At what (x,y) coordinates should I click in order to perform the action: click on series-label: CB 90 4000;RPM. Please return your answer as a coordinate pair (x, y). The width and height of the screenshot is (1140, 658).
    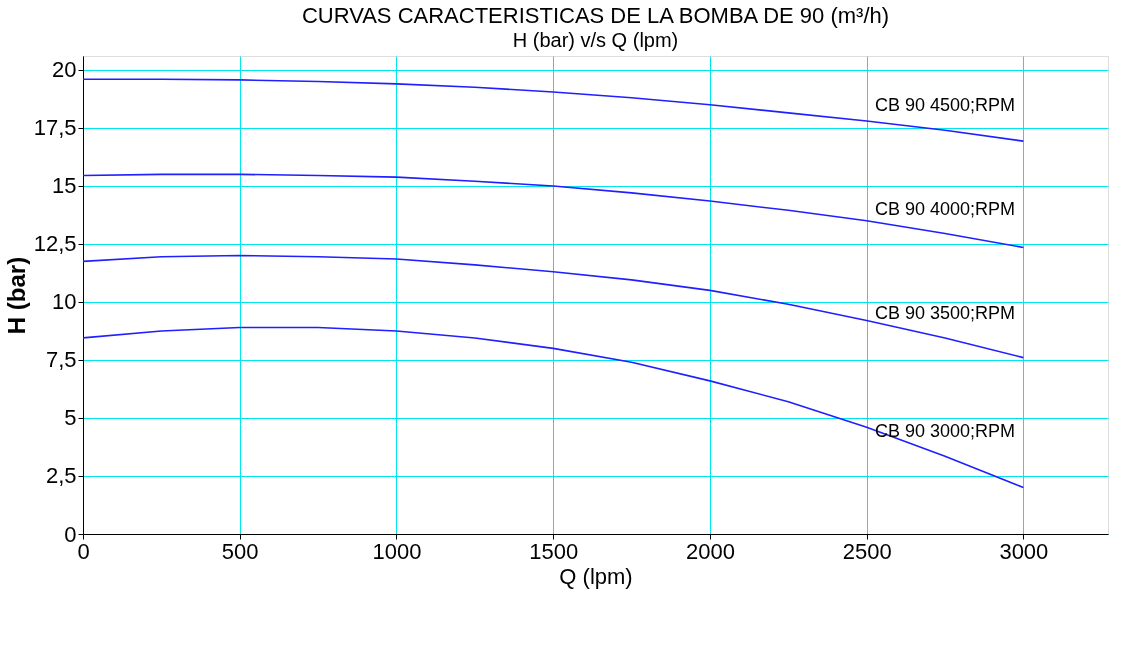
    Looking at the image, I should click on (945, 208).